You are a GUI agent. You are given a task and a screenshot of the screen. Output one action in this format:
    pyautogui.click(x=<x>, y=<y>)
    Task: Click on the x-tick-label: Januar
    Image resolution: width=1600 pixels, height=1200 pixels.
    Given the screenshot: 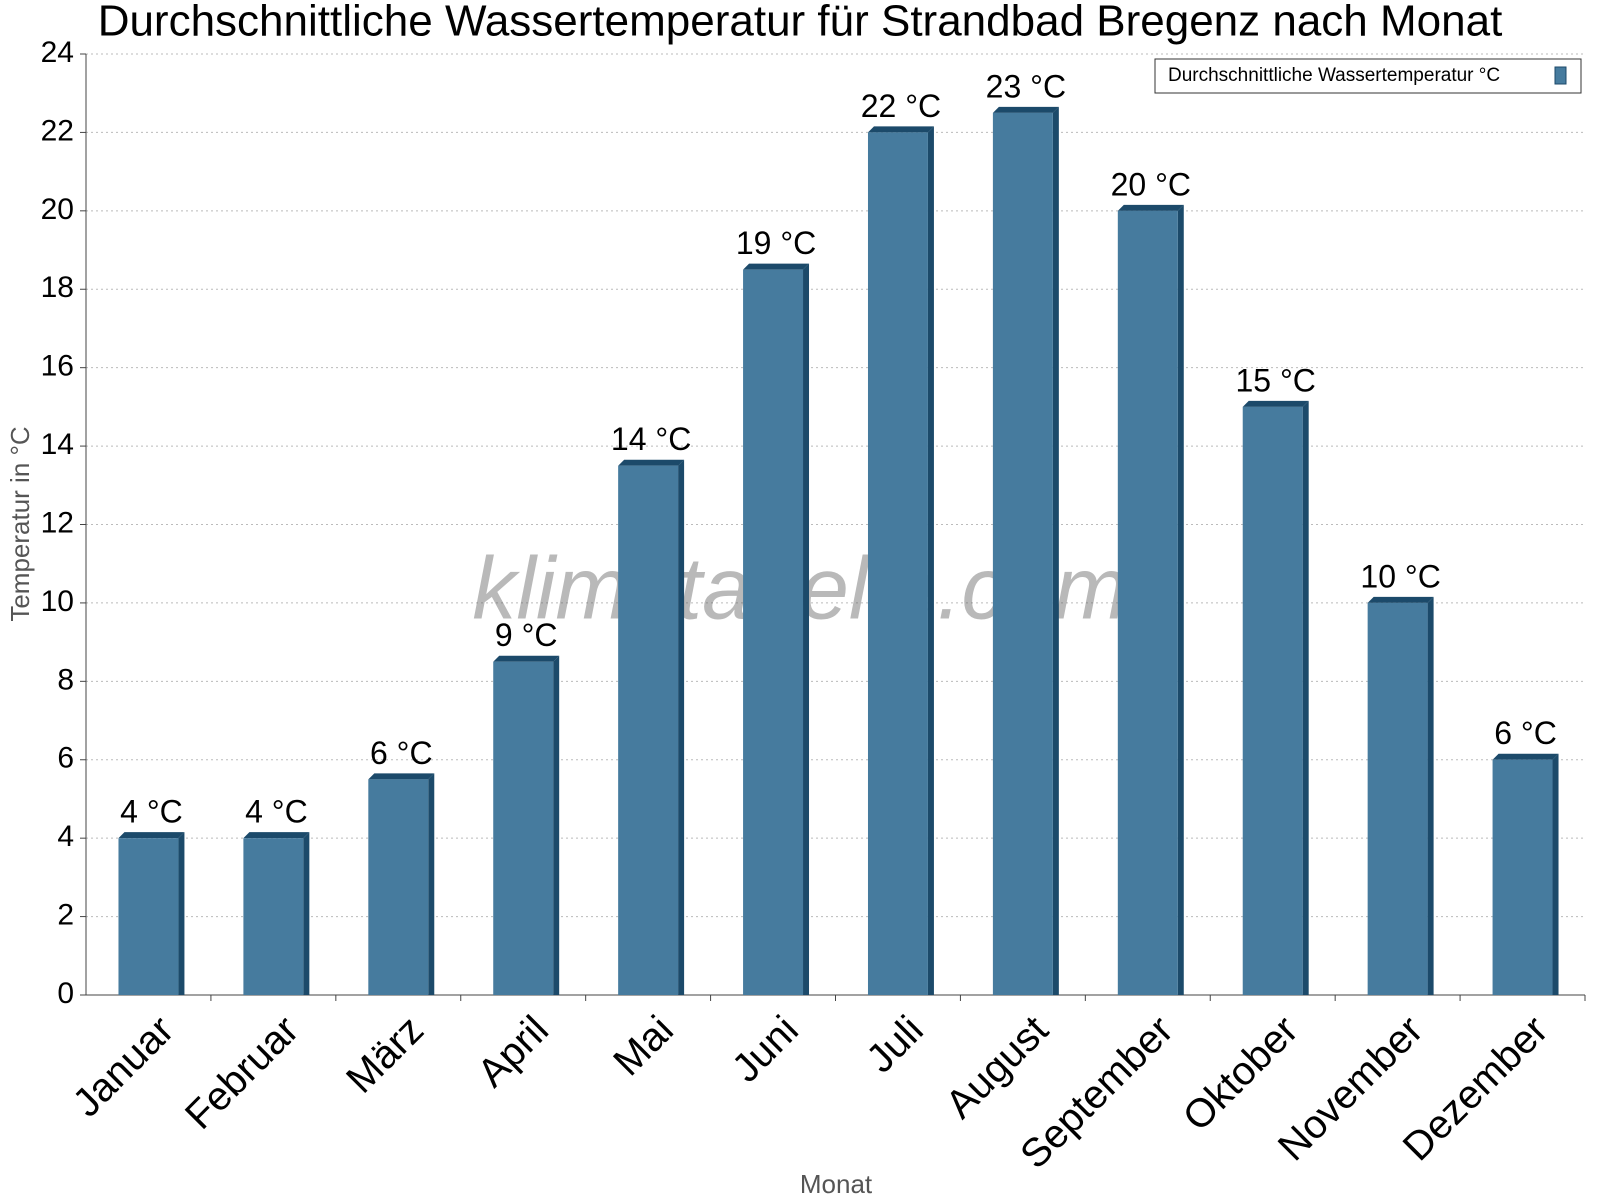 What is the action you would take?
    pyautogui.click(x=124, y=1067)
    